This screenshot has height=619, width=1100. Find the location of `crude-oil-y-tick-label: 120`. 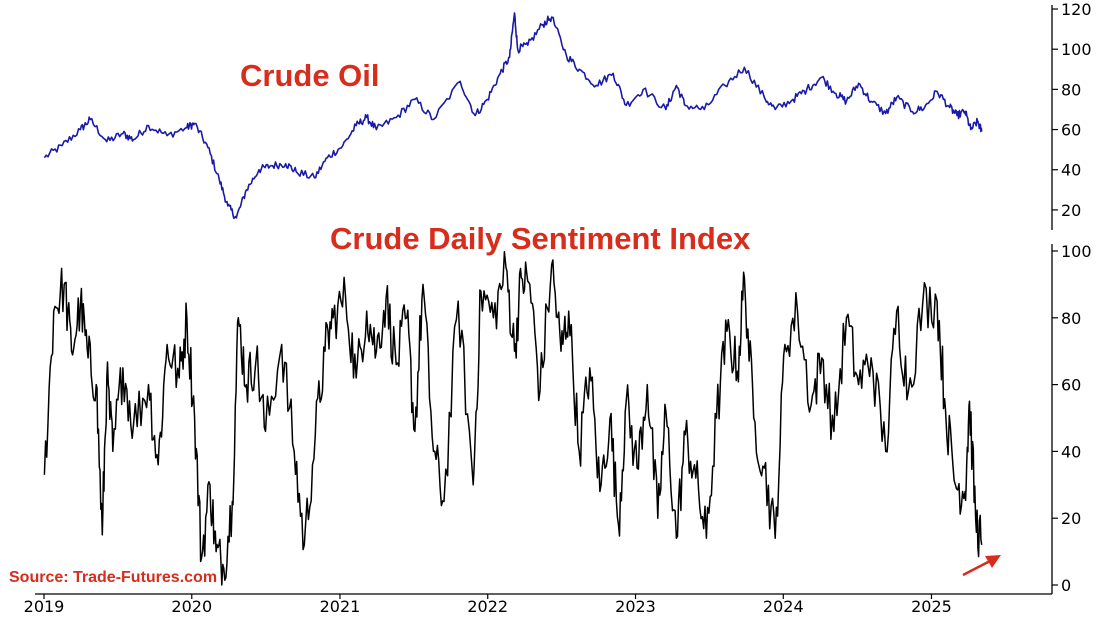

crude-oil-y-tick-label: 120 is located at coordinates (1076, 9).